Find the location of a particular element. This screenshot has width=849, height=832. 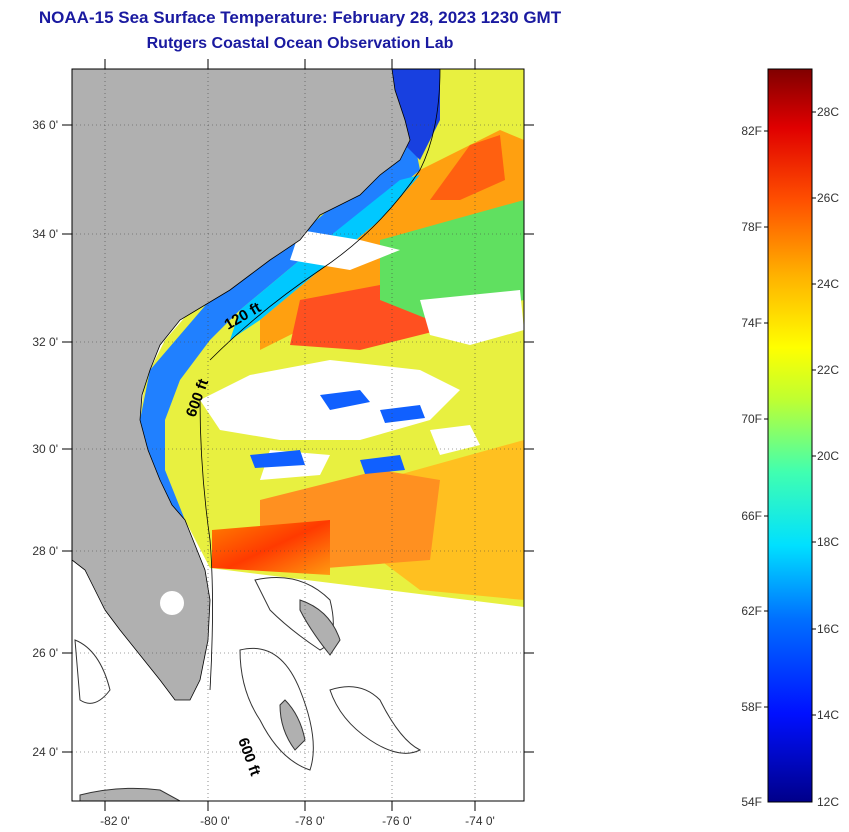

lon-label-74: -74 0' is located at coordinates (480, 821).